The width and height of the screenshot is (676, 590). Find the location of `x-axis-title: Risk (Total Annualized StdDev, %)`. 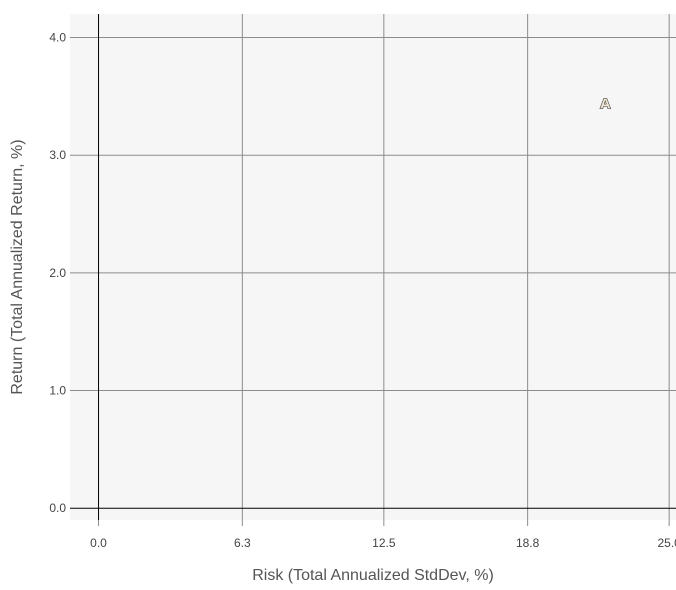

x-axis-title: Risk (Total Annualized StdDev, %) is located at coordinates (373, 575).